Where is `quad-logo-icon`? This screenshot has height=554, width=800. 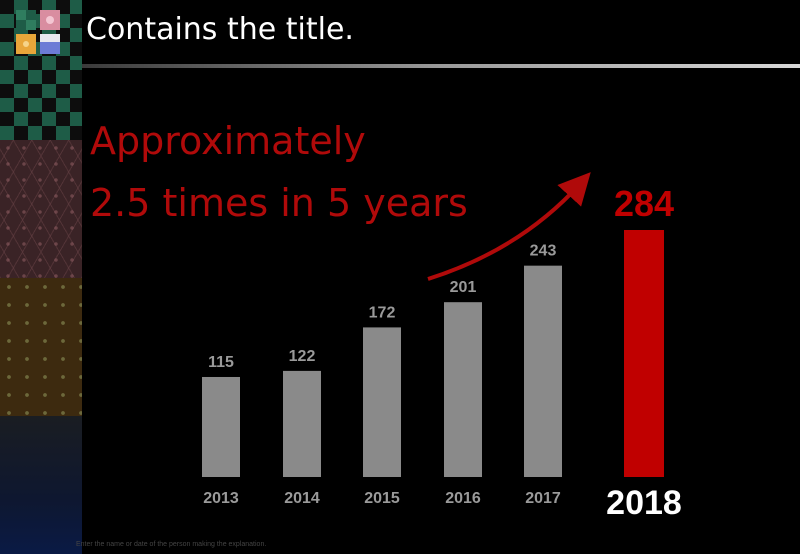
quad-logo-icon is located at coordinates (38, 32).